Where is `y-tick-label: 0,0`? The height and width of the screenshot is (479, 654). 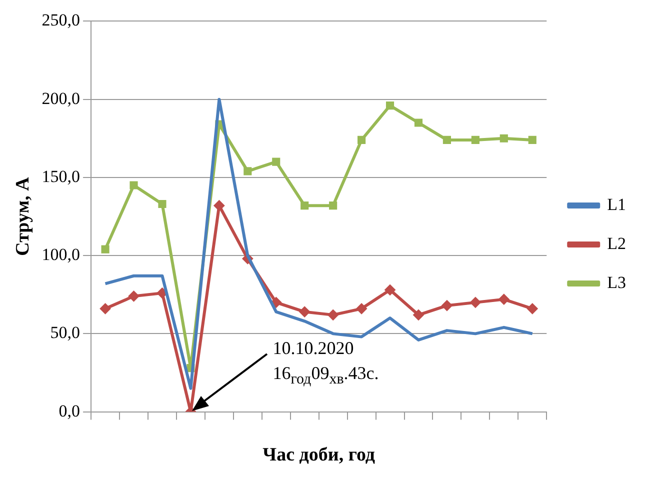
y-tick-label: 0,0 is located at coordinates (69, 410).